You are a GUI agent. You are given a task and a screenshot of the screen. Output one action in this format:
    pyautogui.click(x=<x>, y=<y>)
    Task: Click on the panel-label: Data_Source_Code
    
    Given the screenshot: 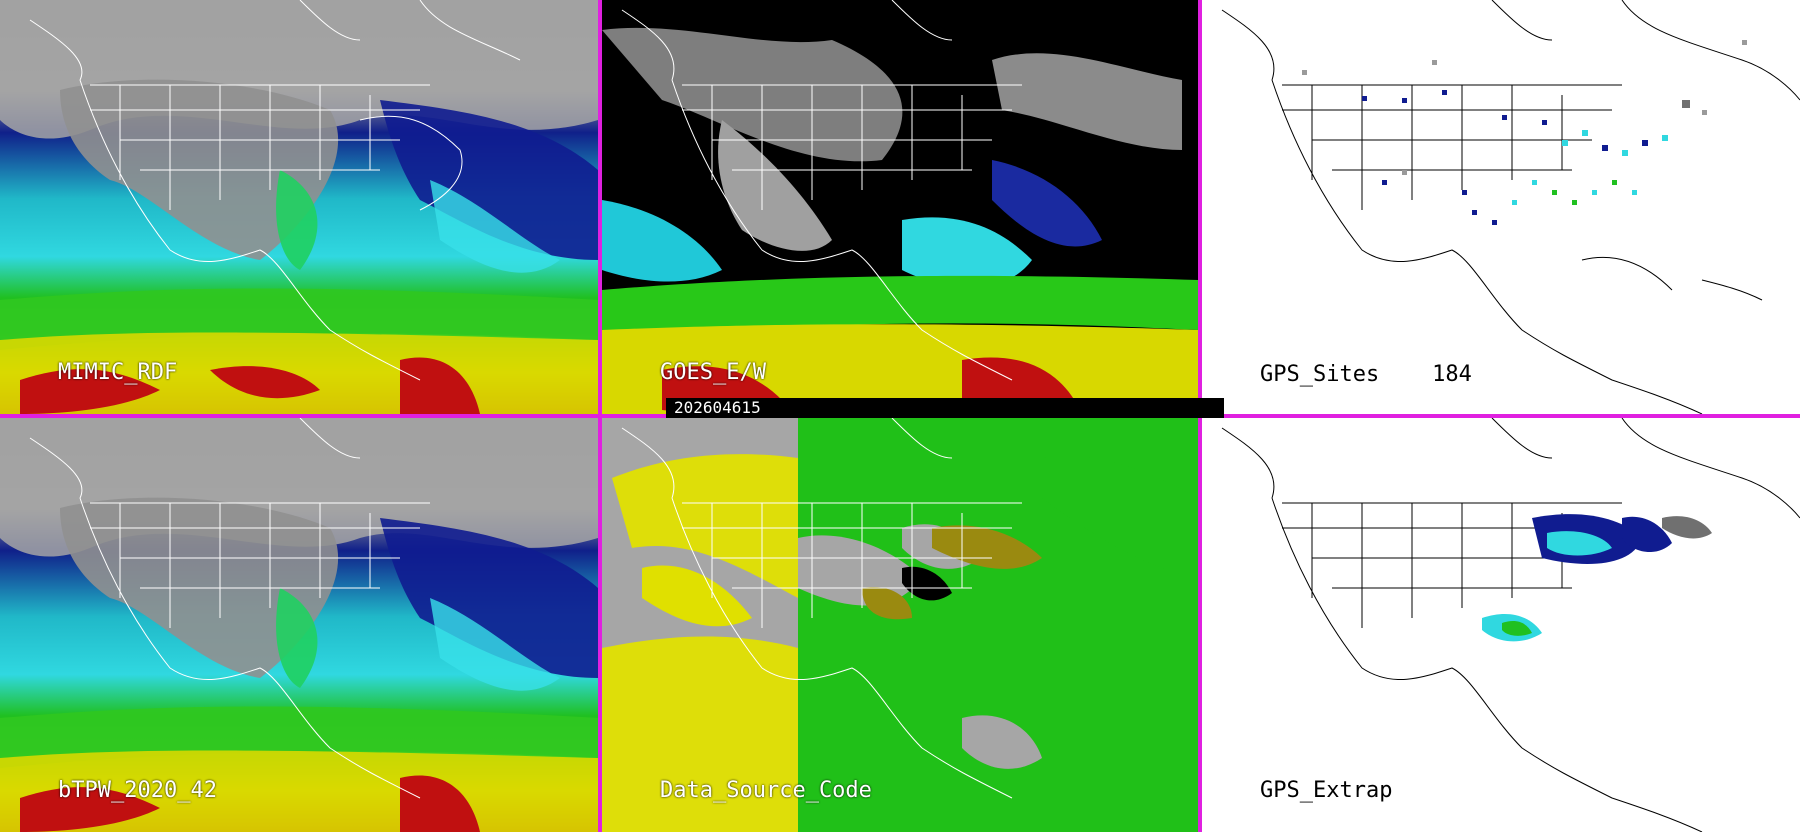 What is the action you would take?
    pyautogui.click(x=766, y=790)
    